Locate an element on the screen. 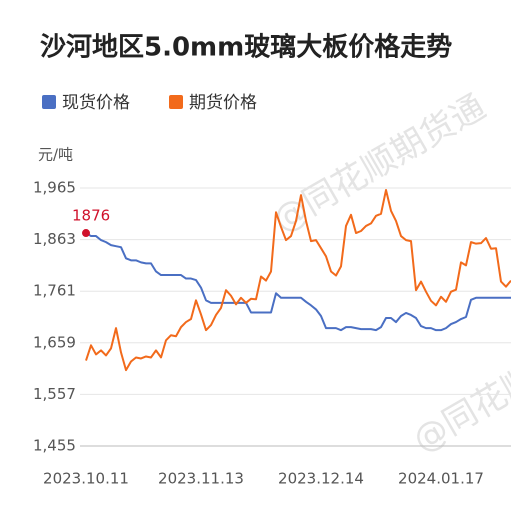  y-tick-label: 1,557 is located at coordinates (54, 394).